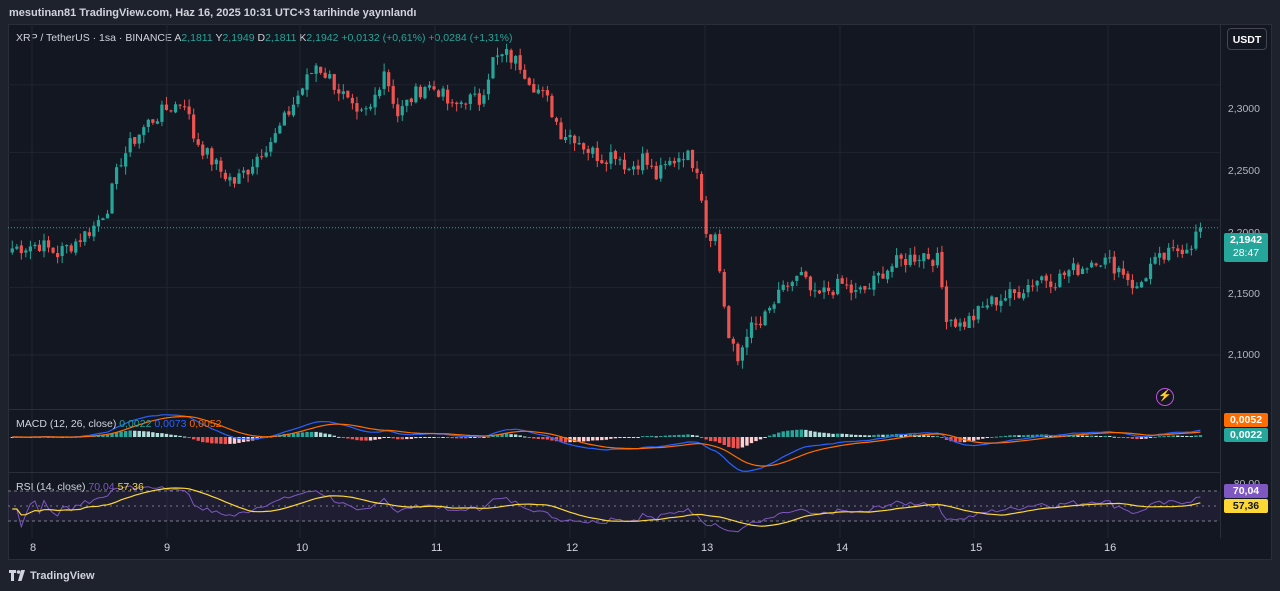  What do you see at coordinates (219, 38) in the screenshot?
I see `high-label: Y` at bounding box center [219, 38].